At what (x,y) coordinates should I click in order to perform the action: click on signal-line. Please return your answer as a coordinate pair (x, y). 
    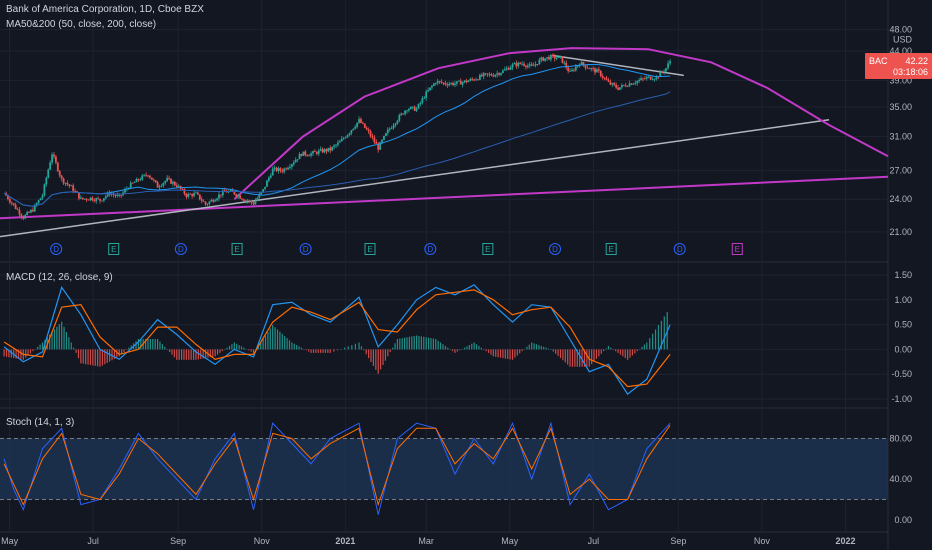
    Looking at the image, I should click on (337, 338).